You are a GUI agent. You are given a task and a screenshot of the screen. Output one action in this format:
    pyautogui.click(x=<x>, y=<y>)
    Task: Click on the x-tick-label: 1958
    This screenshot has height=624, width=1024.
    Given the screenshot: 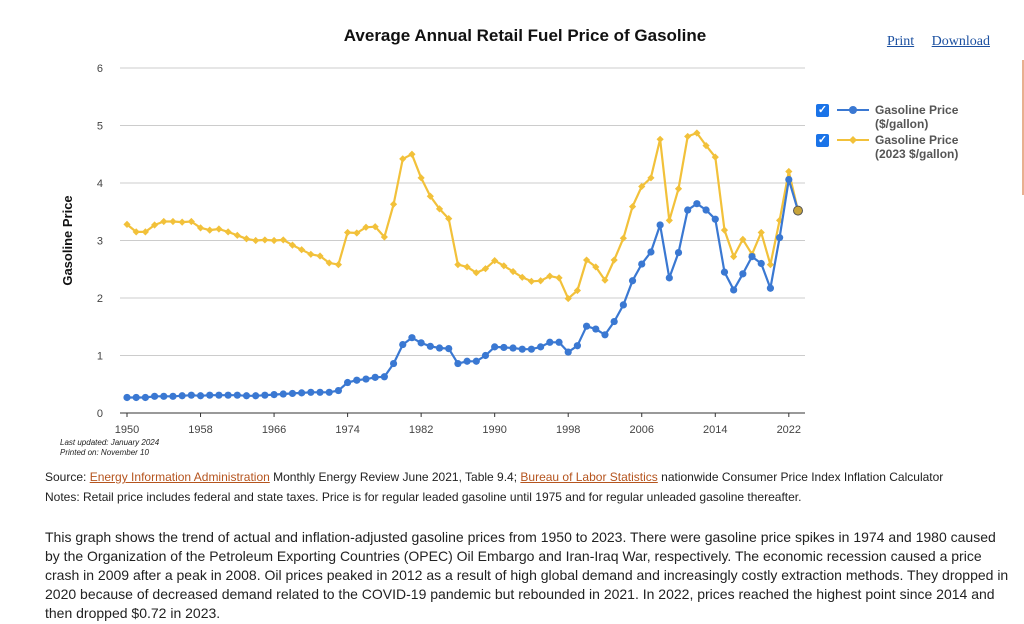 What is the action you would take?
    pyautogui.click(x=200, y=430)
    